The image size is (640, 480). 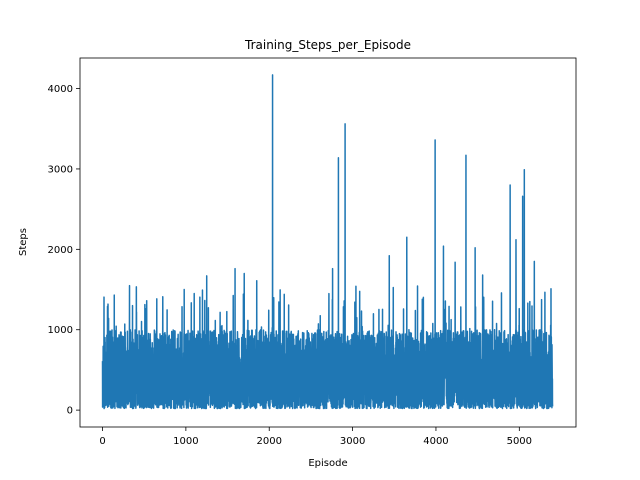 I want to click on y-tick-label: 4000, so click(x=60, y=89).